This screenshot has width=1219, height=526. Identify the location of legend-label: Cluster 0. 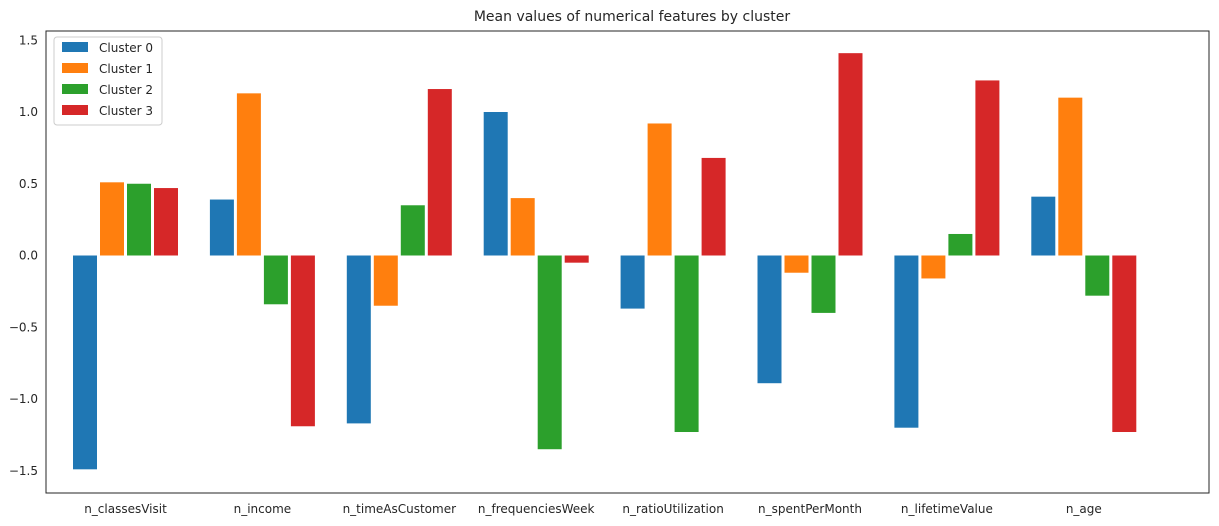
(126, 48).